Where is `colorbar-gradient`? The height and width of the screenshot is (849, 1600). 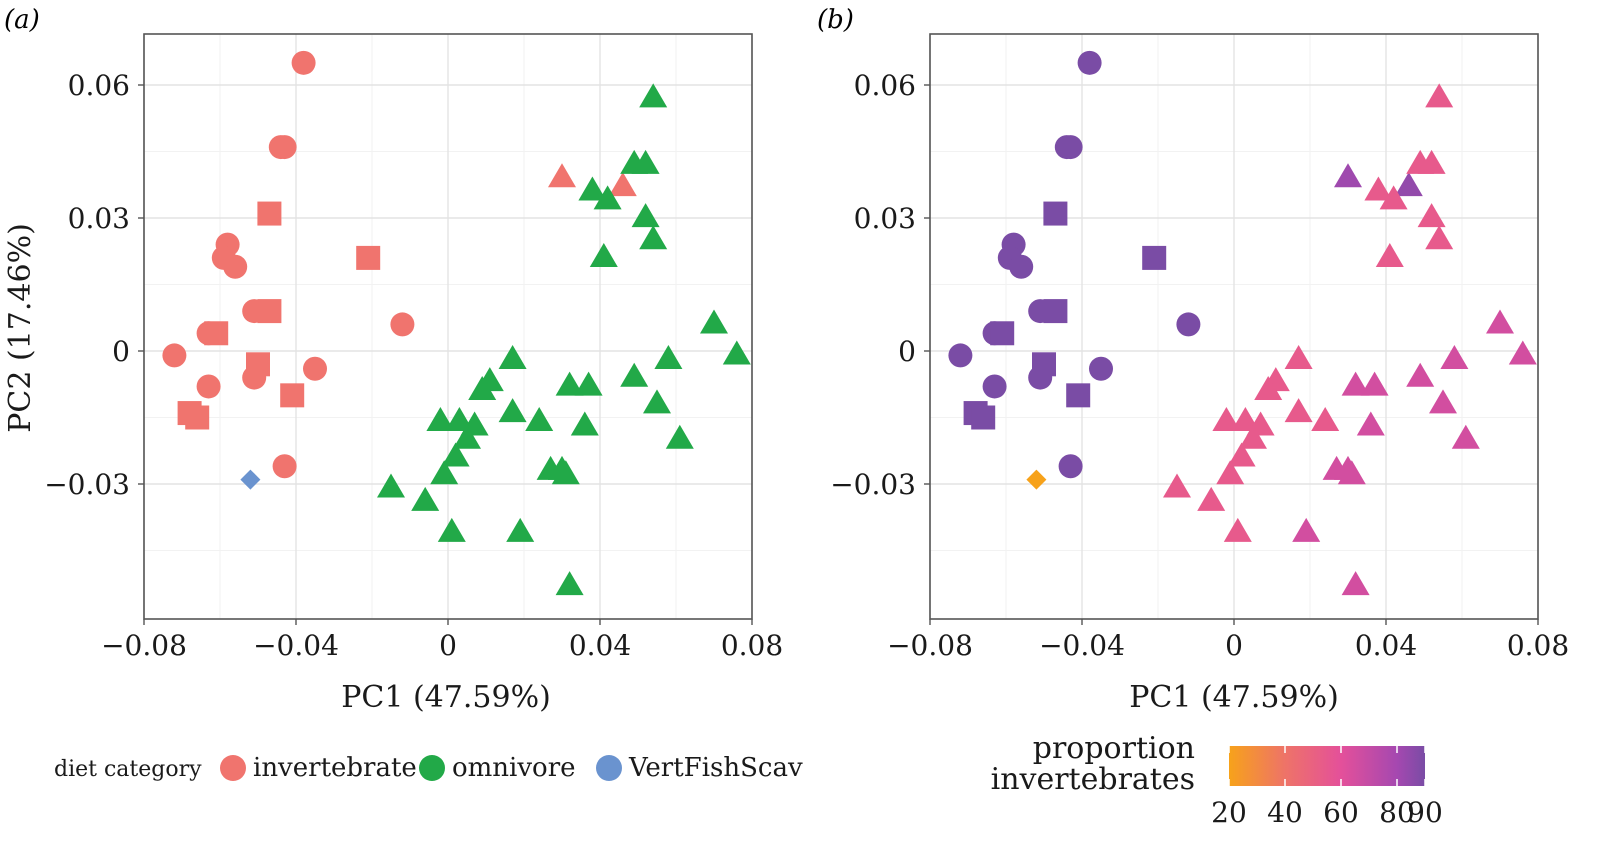
colorbar-gradient is located at coordinates (1327, 766).